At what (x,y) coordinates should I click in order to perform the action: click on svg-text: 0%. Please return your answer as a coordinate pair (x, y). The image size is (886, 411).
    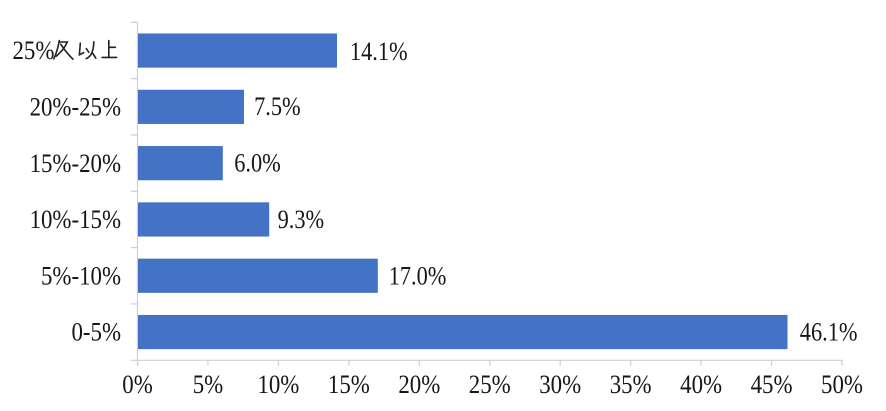
    Looking at the image, I should click on (137, 385).